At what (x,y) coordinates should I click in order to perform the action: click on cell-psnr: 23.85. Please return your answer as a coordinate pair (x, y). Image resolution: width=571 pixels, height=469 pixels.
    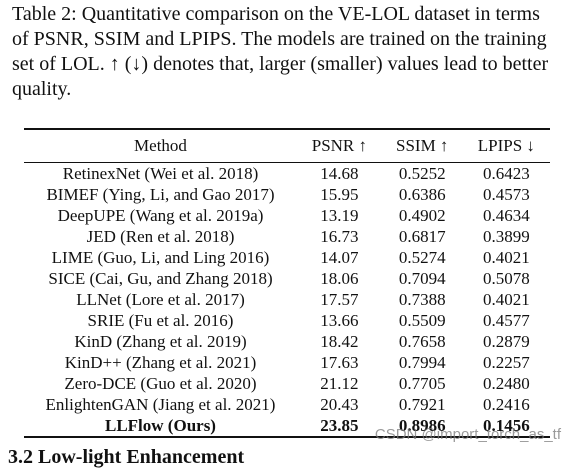
    Looking at the image, I should click on (339, 425).